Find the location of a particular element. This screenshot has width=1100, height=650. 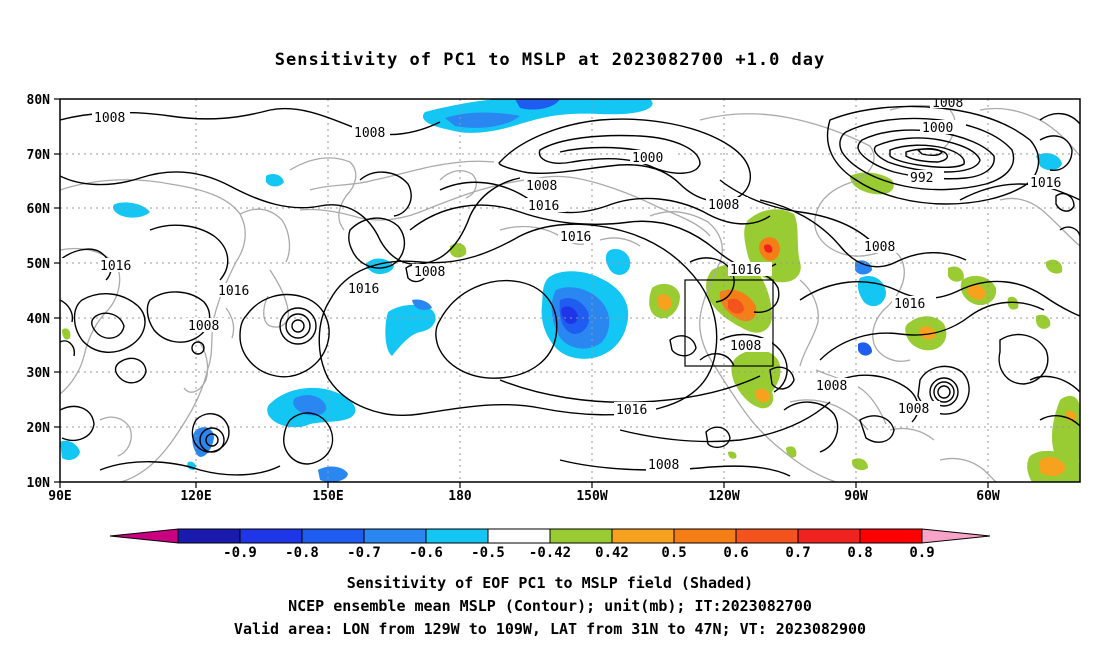

y-tick-label: 10N is located at coordinates (39, 483).